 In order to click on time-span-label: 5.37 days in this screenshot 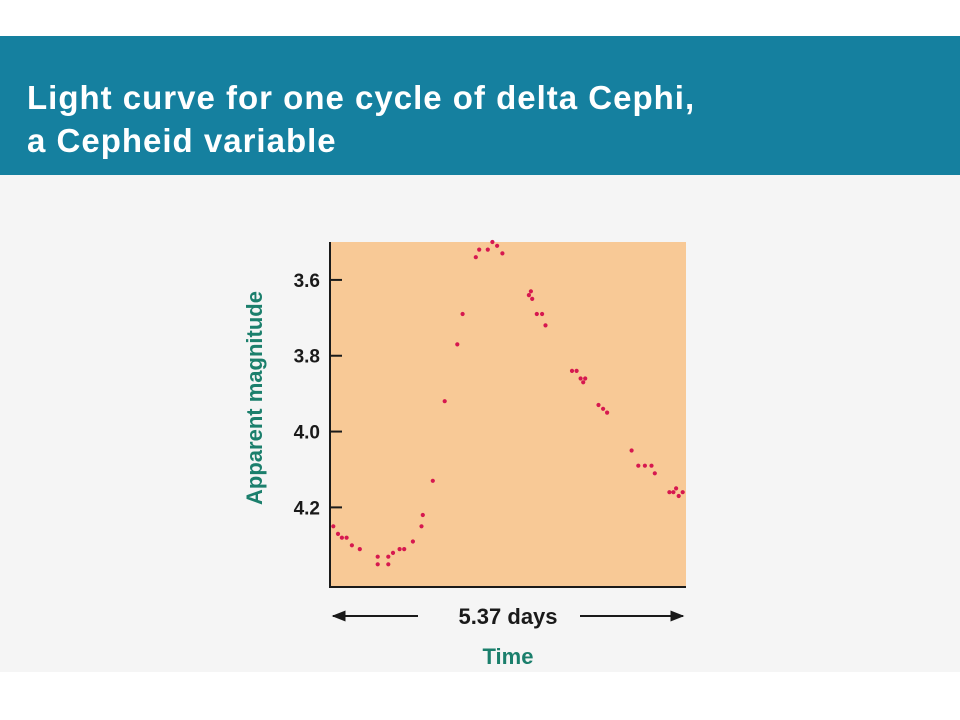, I will do `click(507, 616)`.